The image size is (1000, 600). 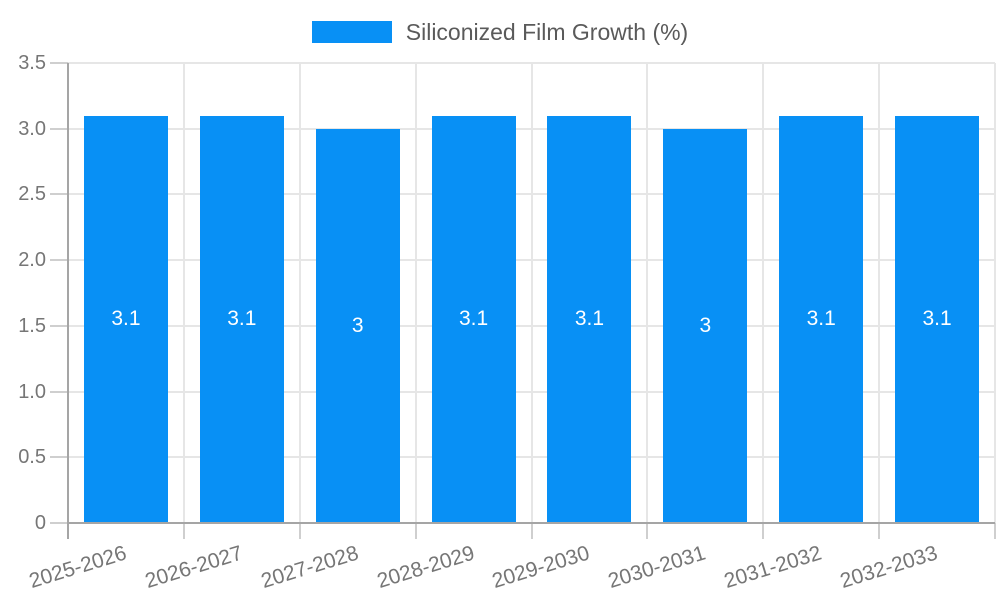 I want to click on x-axis-line, so click(x=531, y=523).